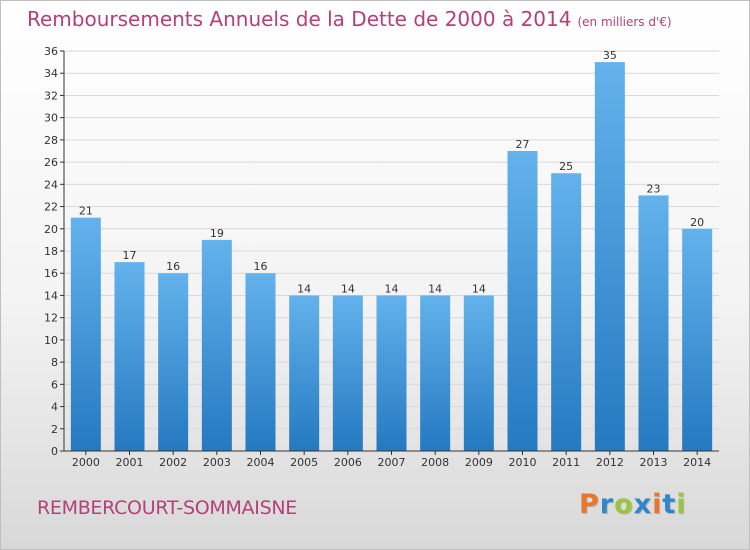  I want to click on bar-2004, so click(260, 362).